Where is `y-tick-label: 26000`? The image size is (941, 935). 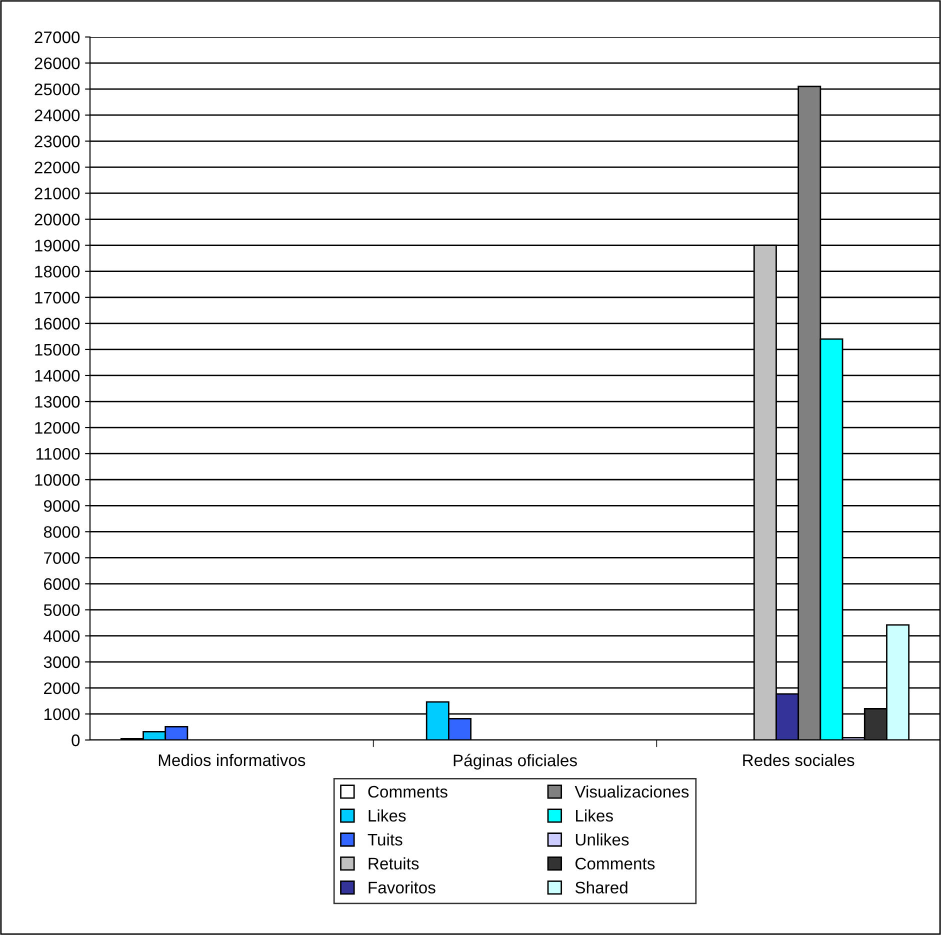
y-tick-label: 26000 is located at coordinates (57, 63).